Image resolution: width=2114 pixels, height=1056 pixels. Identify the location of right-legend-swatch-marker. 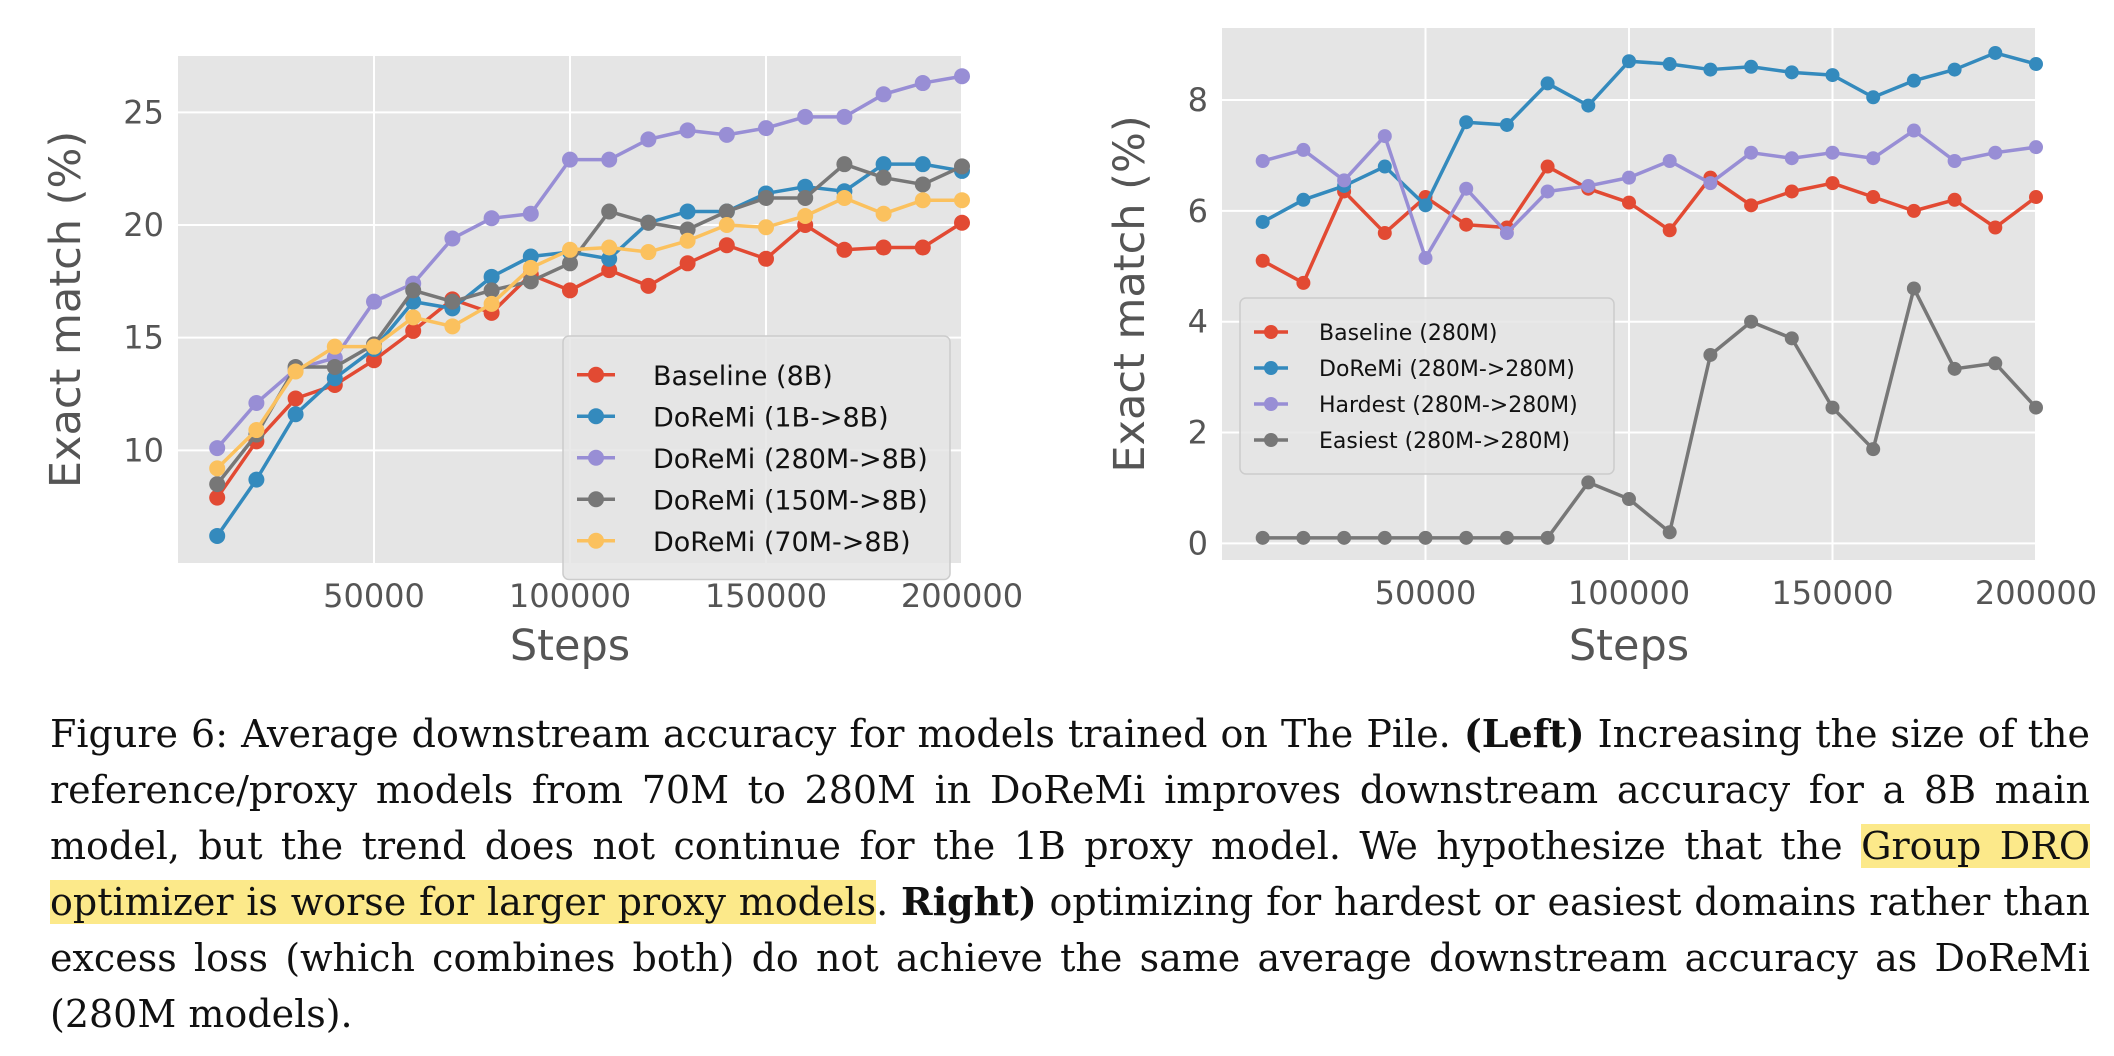
(1271, 332).